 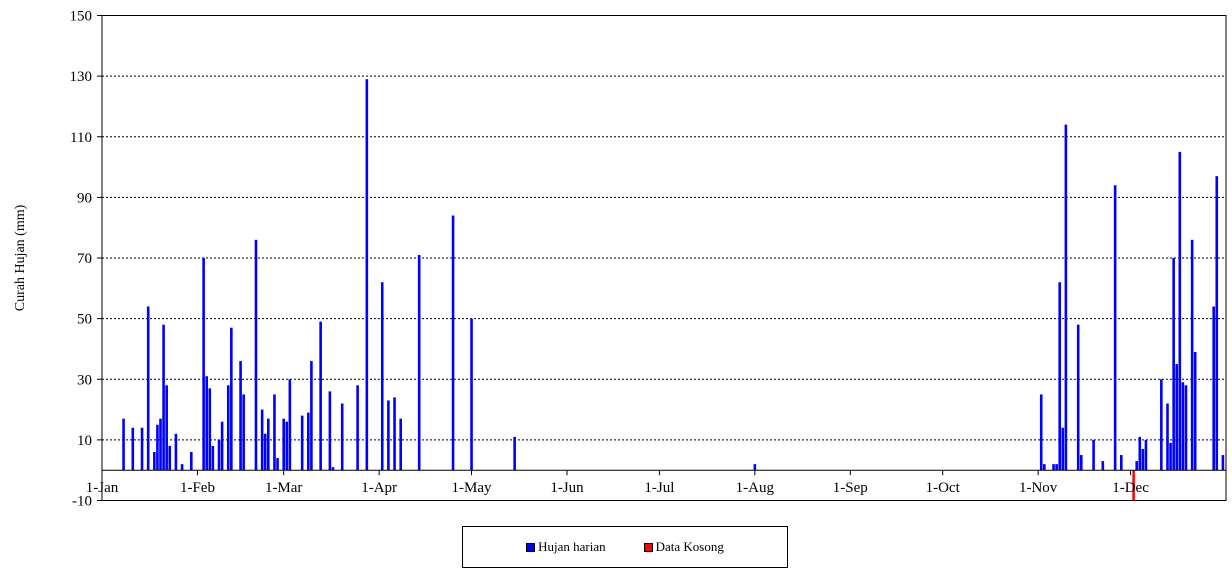 What do you see at coordinates (379, 488) in the screenshot?
I see `x-tick-label: 1-Apr` at bounding box center [379, 488].